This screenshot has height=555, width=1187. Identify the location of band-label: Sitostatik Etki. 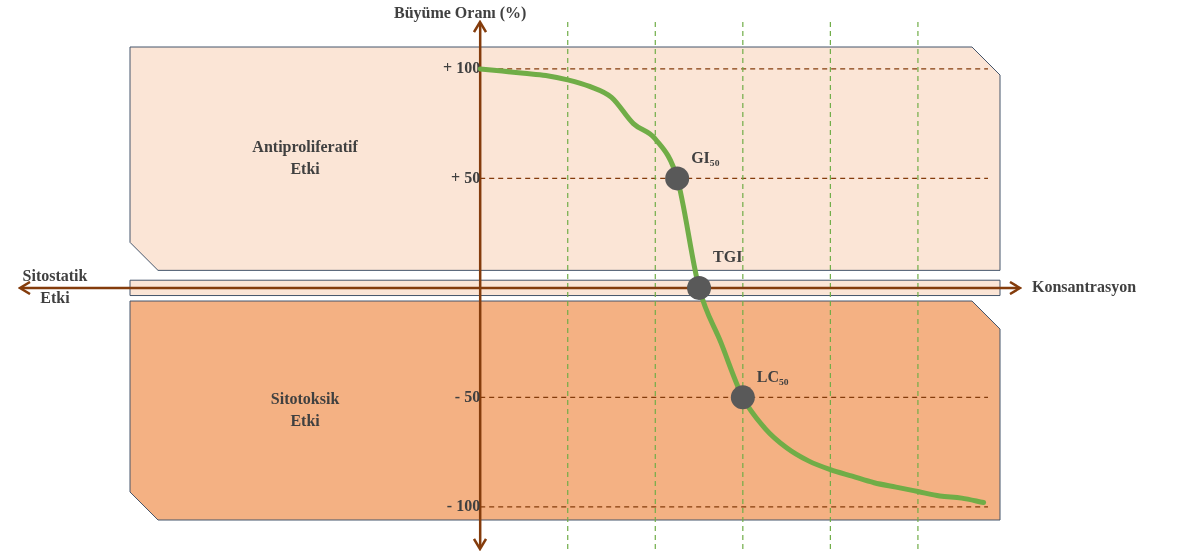
(55, 287).